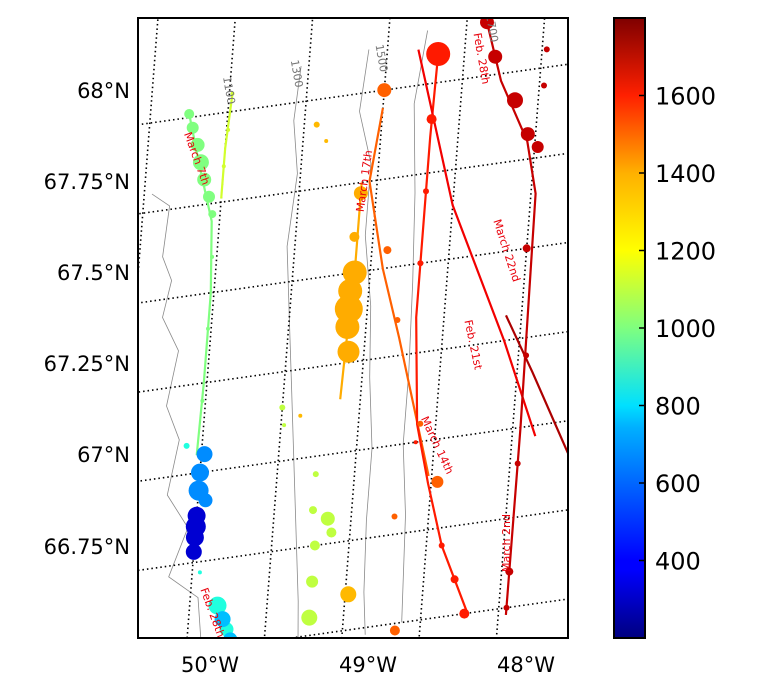 The width and height of the screenshot is (760, 696). What do you see at coordinates (103, 455) in the screenshot?
I see `y-tick-label-4: 67°N` at bounding box center [103, 455].